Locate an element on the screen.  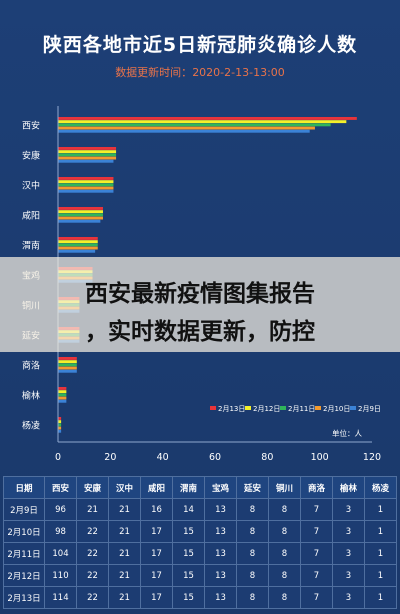
x-tick-label-5: 100 is located at coordinates (320, 457).